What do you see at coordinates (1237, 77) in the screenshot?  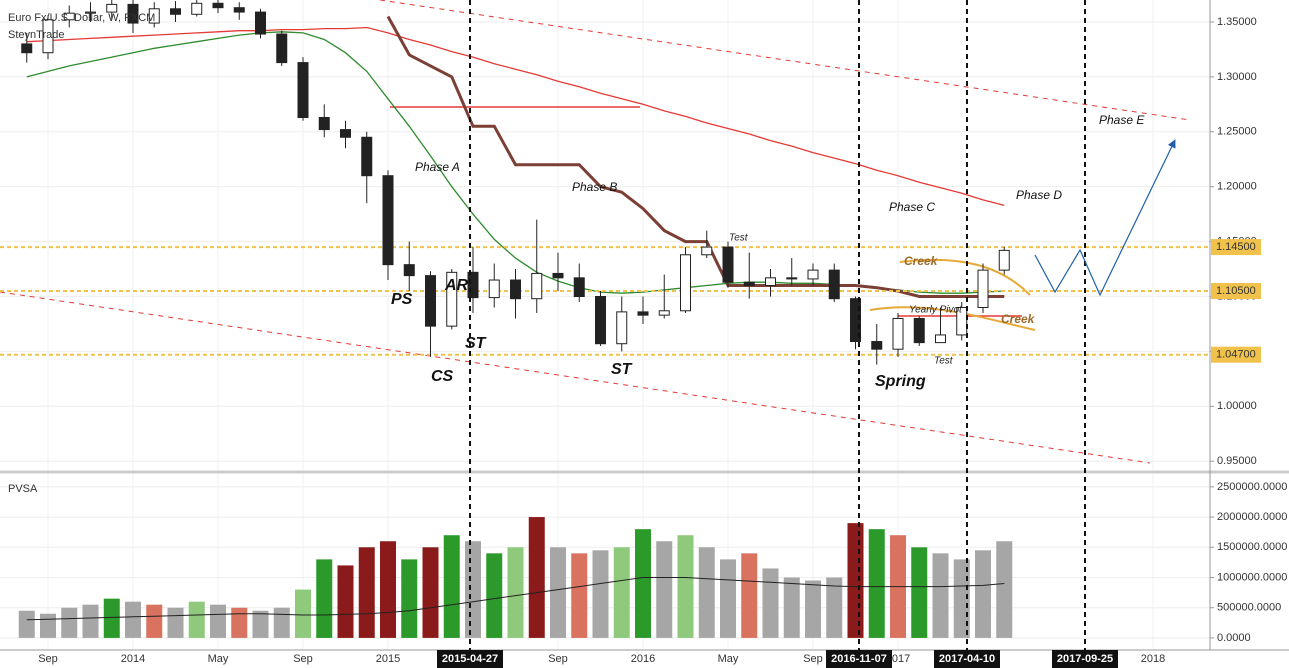 I see `y-tick-label: 1.30000` at bounding box center [1237, 77].